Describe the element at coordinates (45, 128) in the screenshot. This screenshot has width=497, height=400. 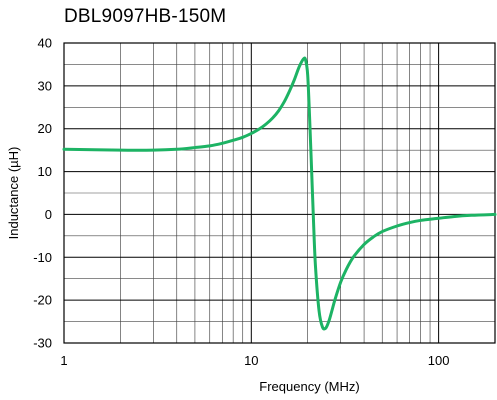
I see `y-tick-label: 20` at that location.